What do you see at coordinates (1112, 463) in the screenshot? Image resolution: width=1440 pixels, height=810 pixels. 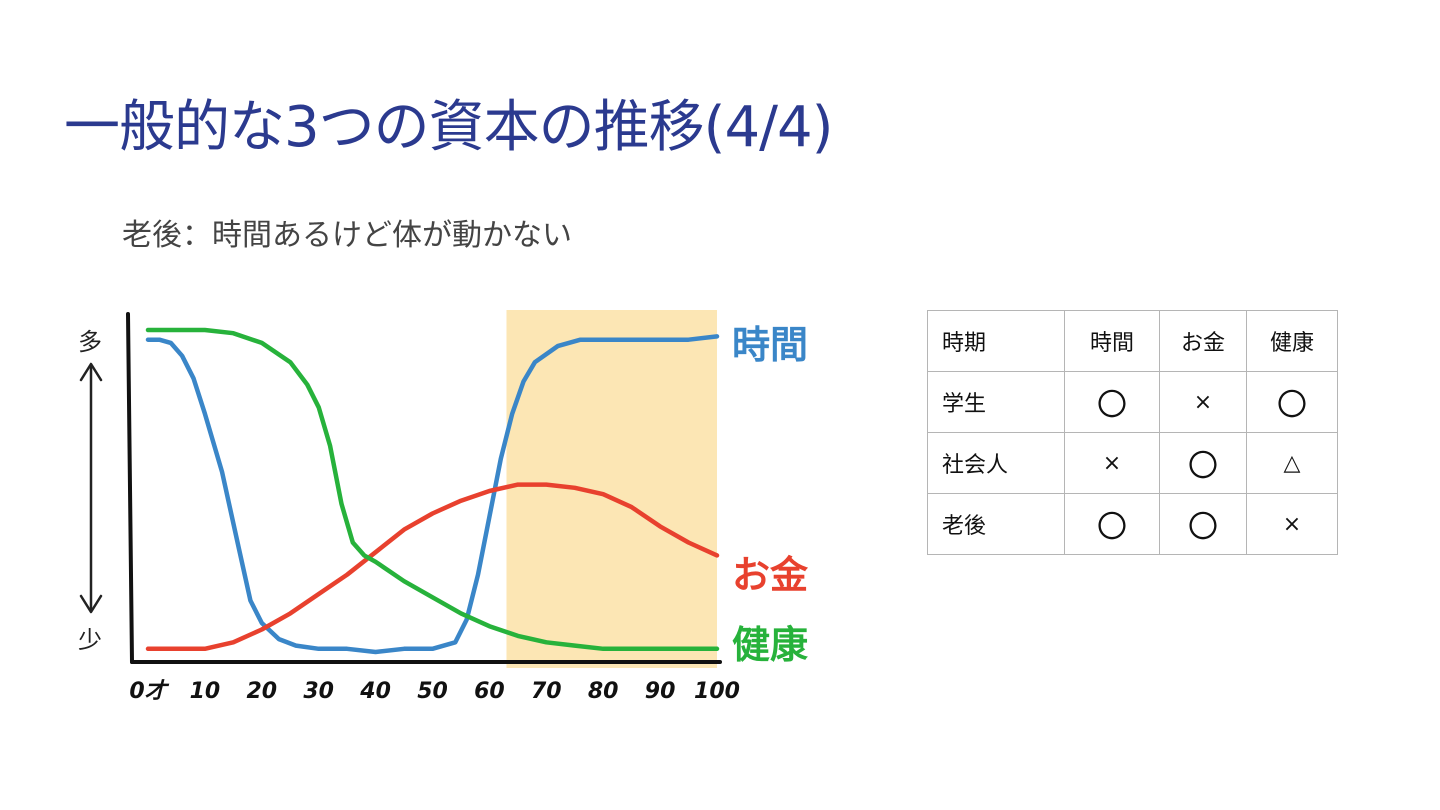 I see `table-cell-time: ×` at bounding box center [1112, 463].